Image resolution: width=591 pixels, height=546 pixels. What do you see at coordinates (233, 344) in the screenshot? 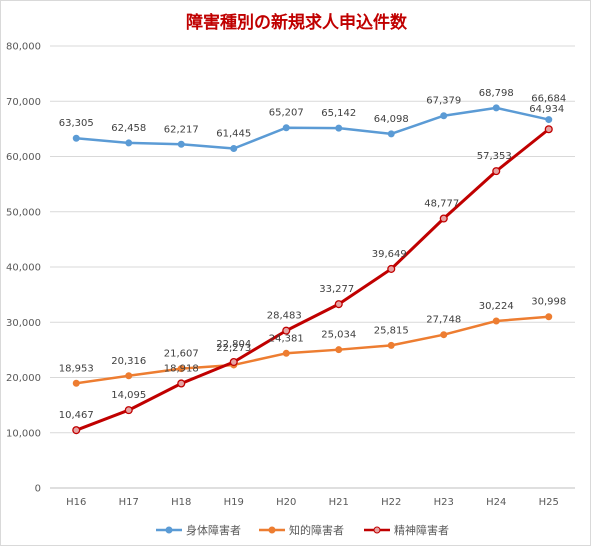
I see `data-label: 22,804` at bounding box center [233, 344].